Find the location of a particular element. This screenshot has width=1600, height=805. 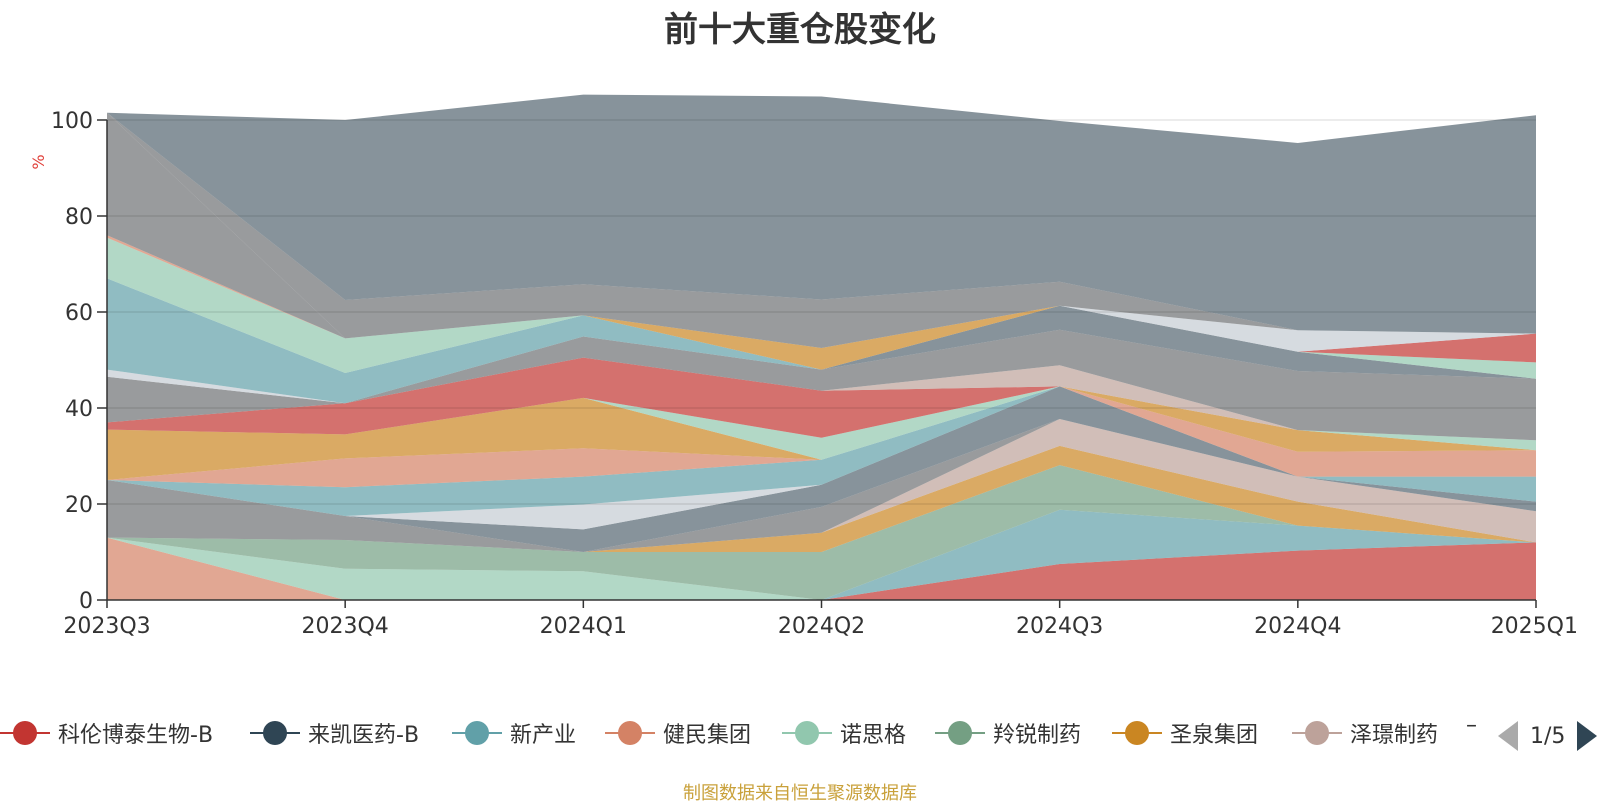

legend-more-marker: – is located at coordinates (1471, 725).